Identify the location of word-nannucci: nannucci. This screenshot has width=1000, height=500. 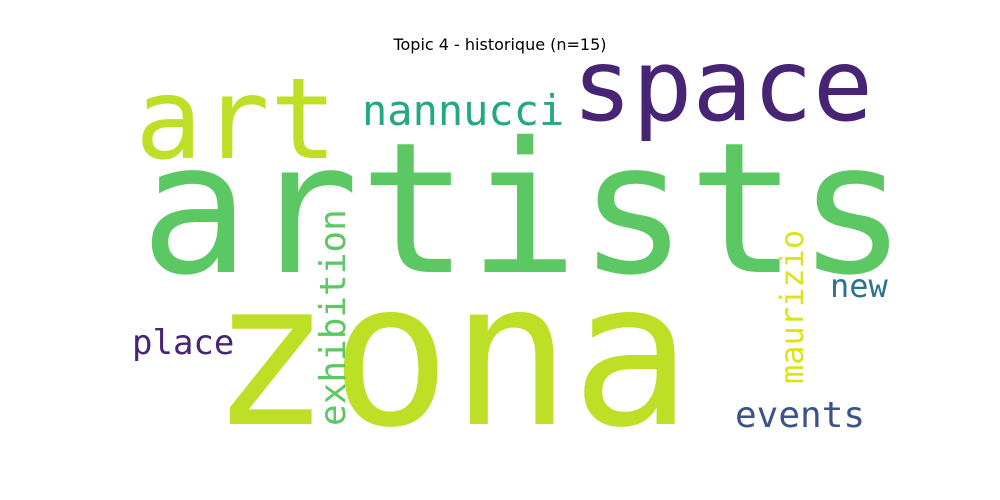
(463, 110).